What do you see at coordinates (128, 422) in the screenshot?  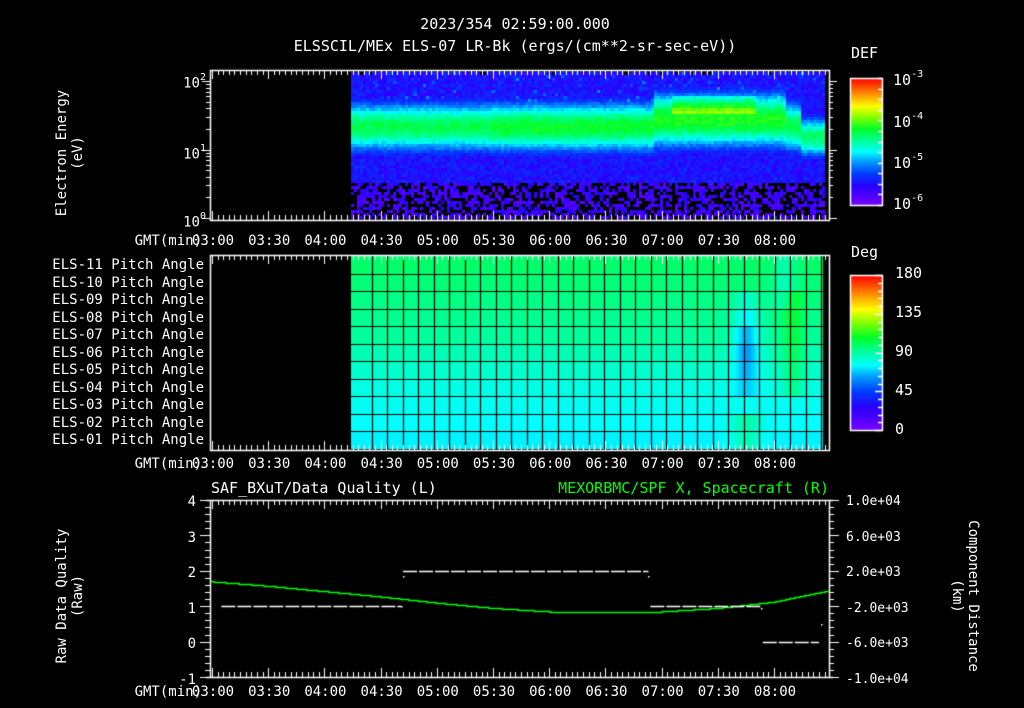 I see `pitch-angle-row-label: ELS-02 Pitch Angle` at bounding box center [128, 422].